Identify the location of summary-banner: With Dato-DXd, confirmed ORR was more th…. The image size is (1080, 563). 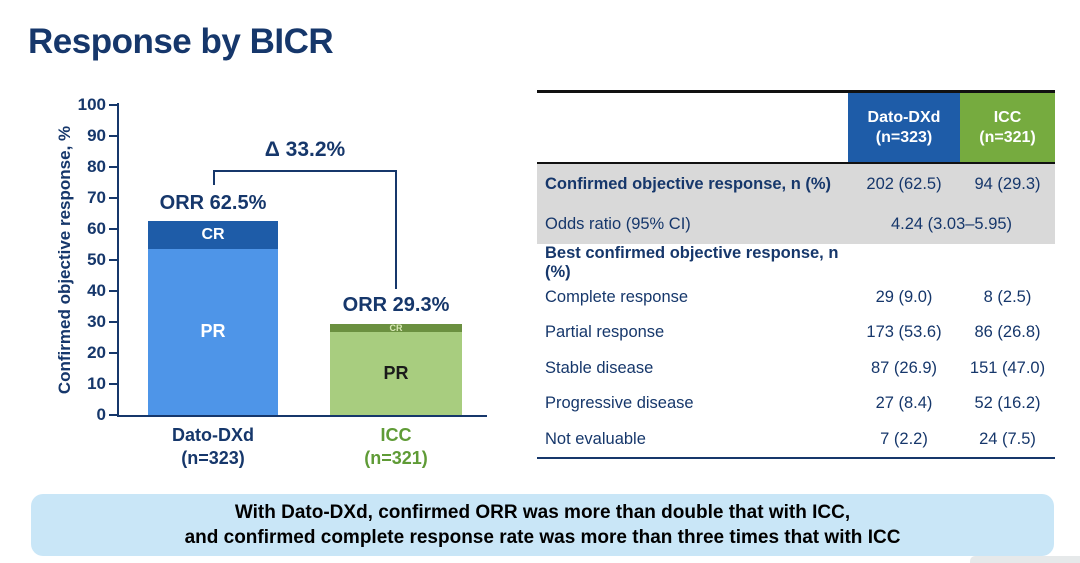
(542, 525).